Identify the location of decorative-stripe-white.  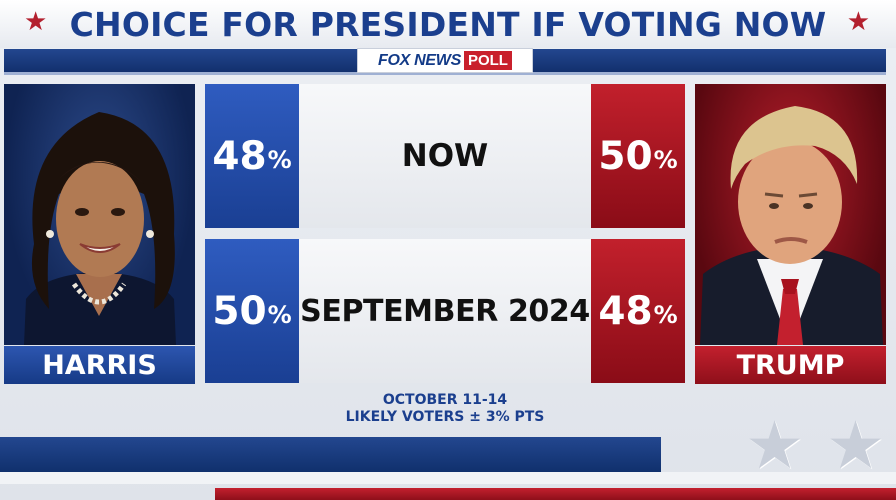
(448, 478).